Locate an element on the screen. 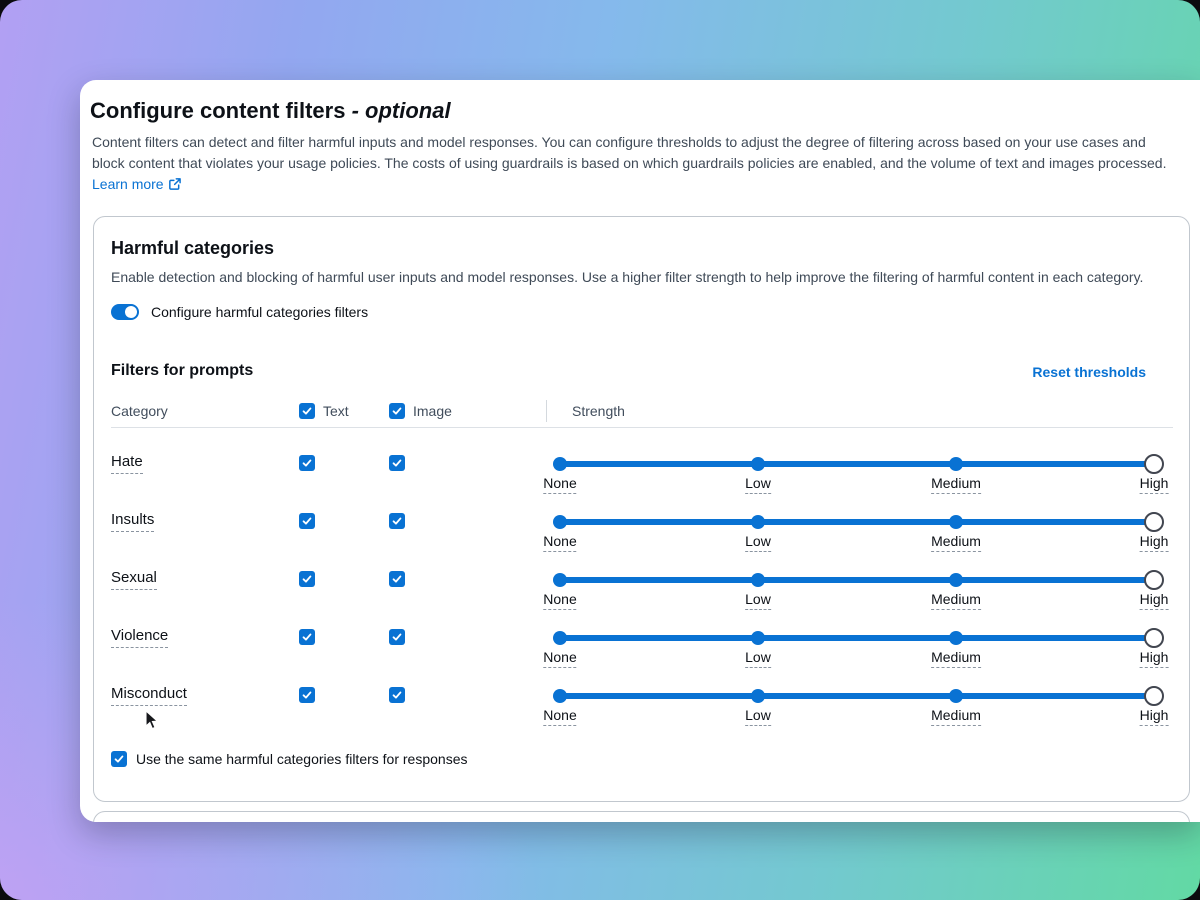  sexual-strength-cell: None Low Medium High is located at coordinates (859, 587).